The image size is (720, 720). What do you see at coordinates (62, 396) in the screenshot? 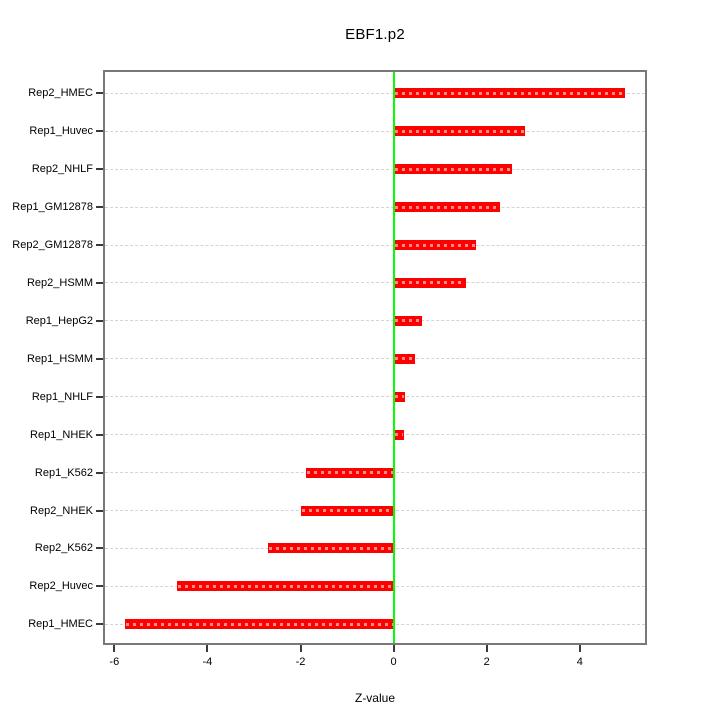
I see `y-axis-label: Rep1_NHLF` at bounding box center [62, 396].